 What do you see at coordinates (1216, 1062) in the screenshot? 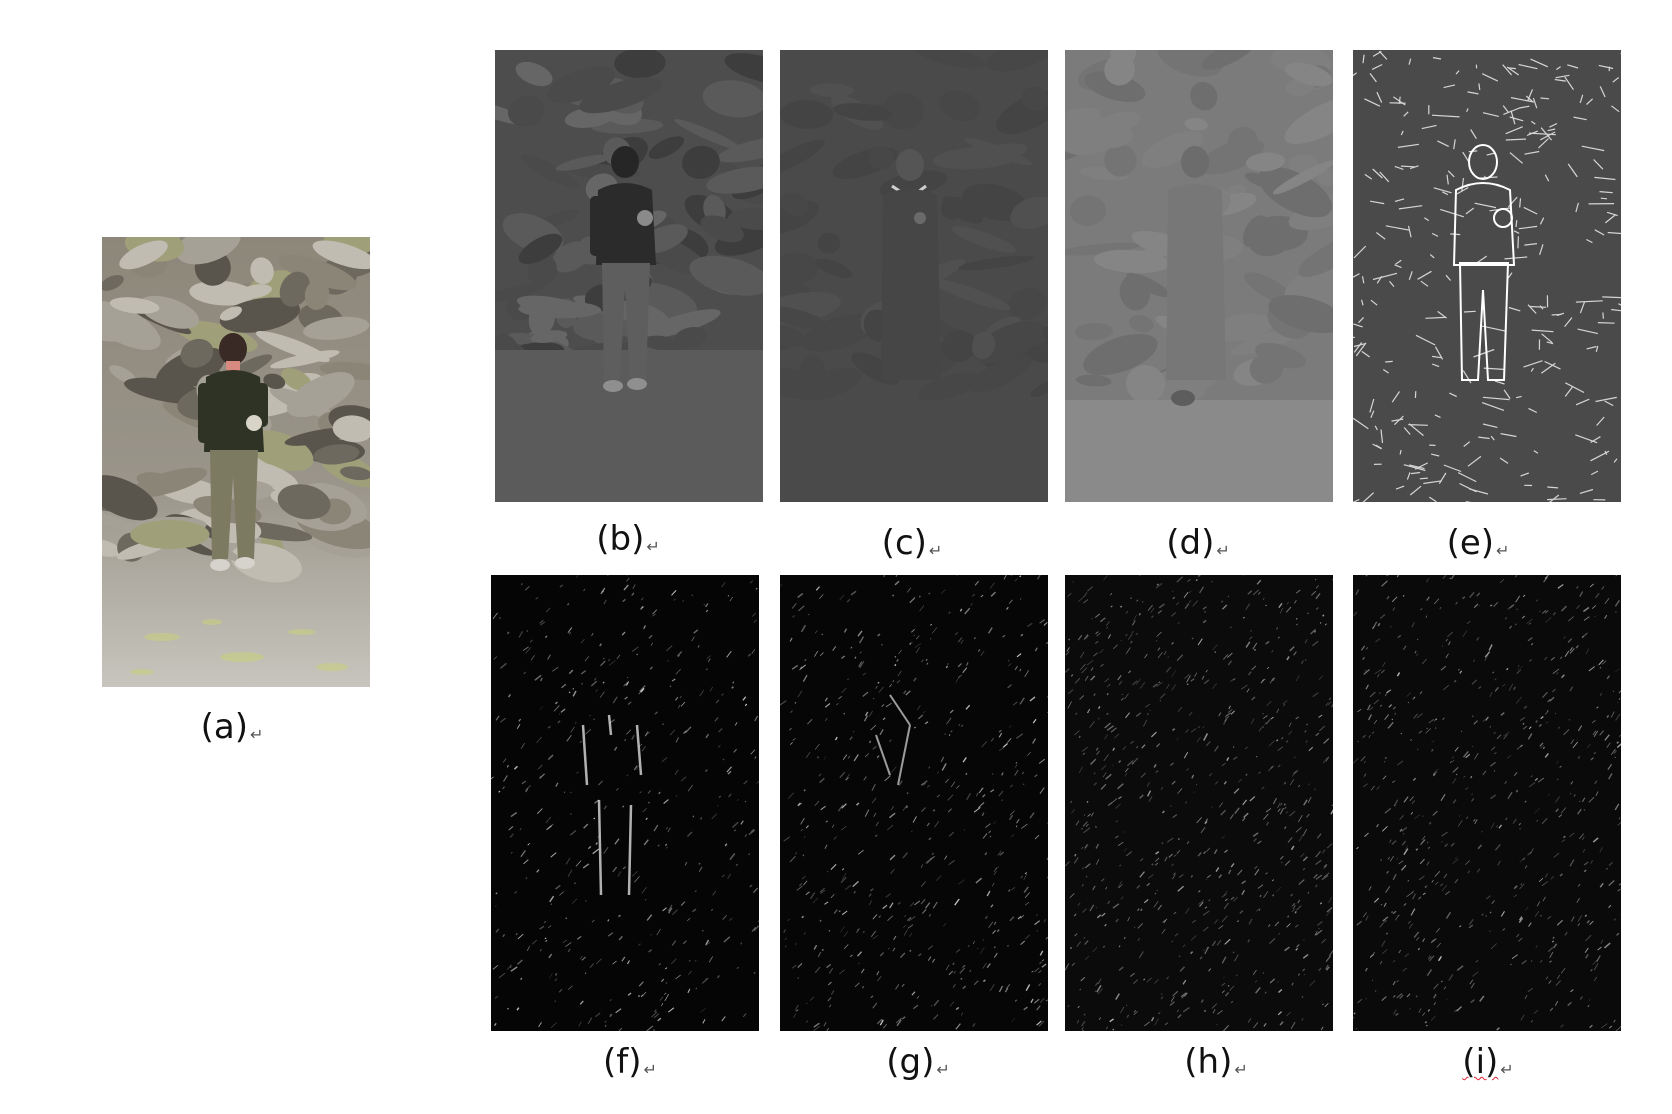
I see `caption-h: (h) ↵` at bounding box center [1216, 1062].